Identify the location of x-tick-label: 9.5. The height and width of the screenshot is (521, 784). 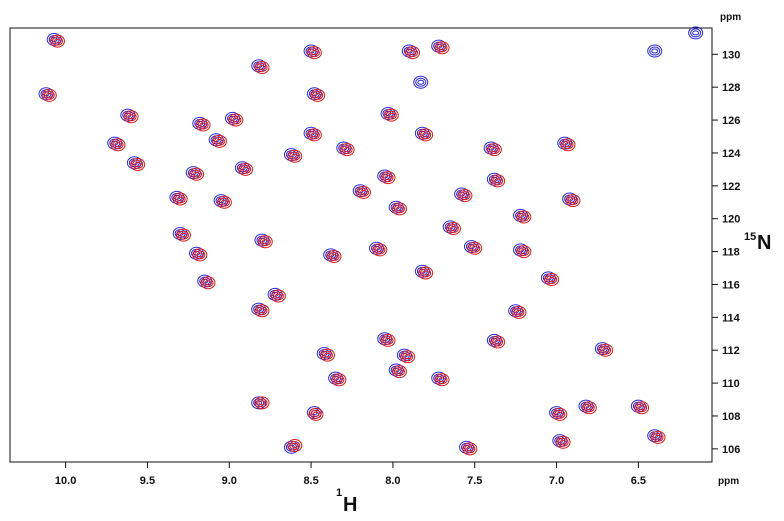
(147, 481).